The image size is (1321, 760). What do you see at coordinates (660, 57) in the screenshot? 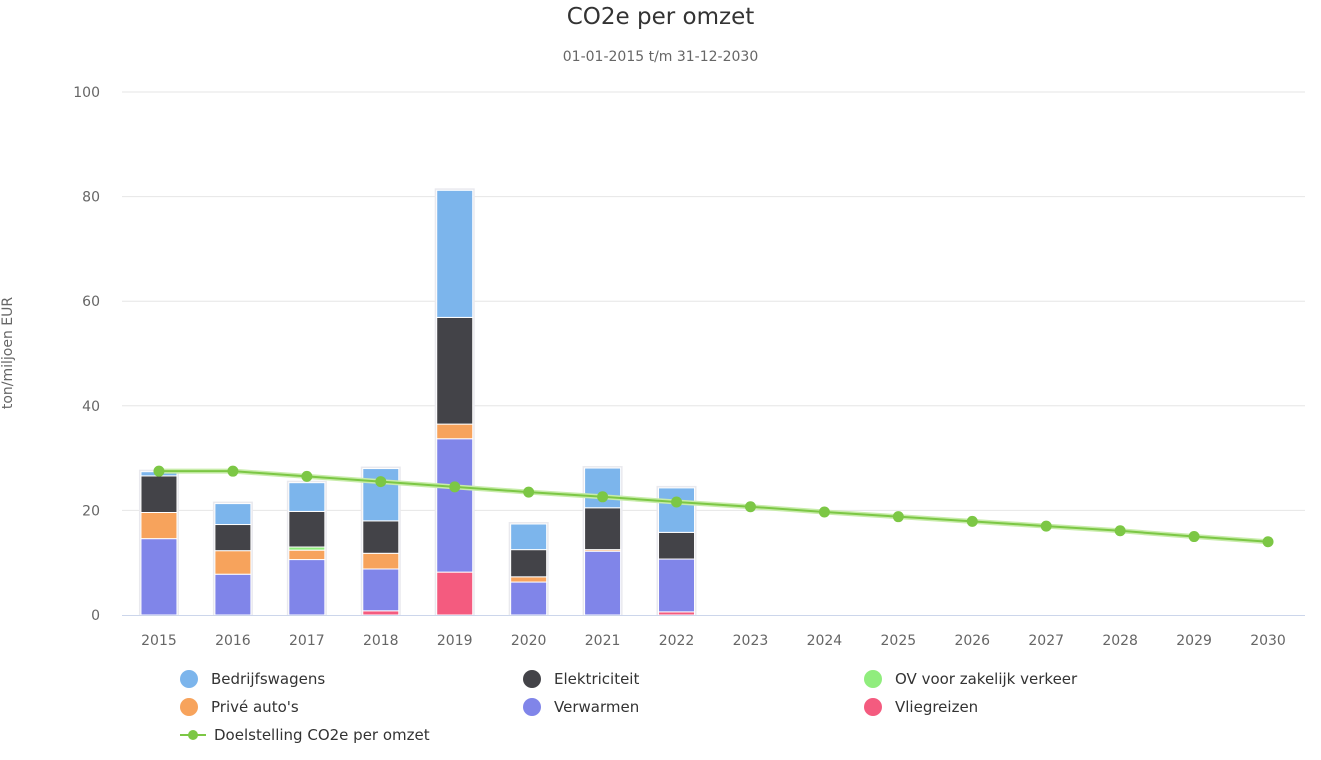
I see `chart-subtitle: 01-01-2015 t/m 31-12-2030` at bounding box center [660, 57].